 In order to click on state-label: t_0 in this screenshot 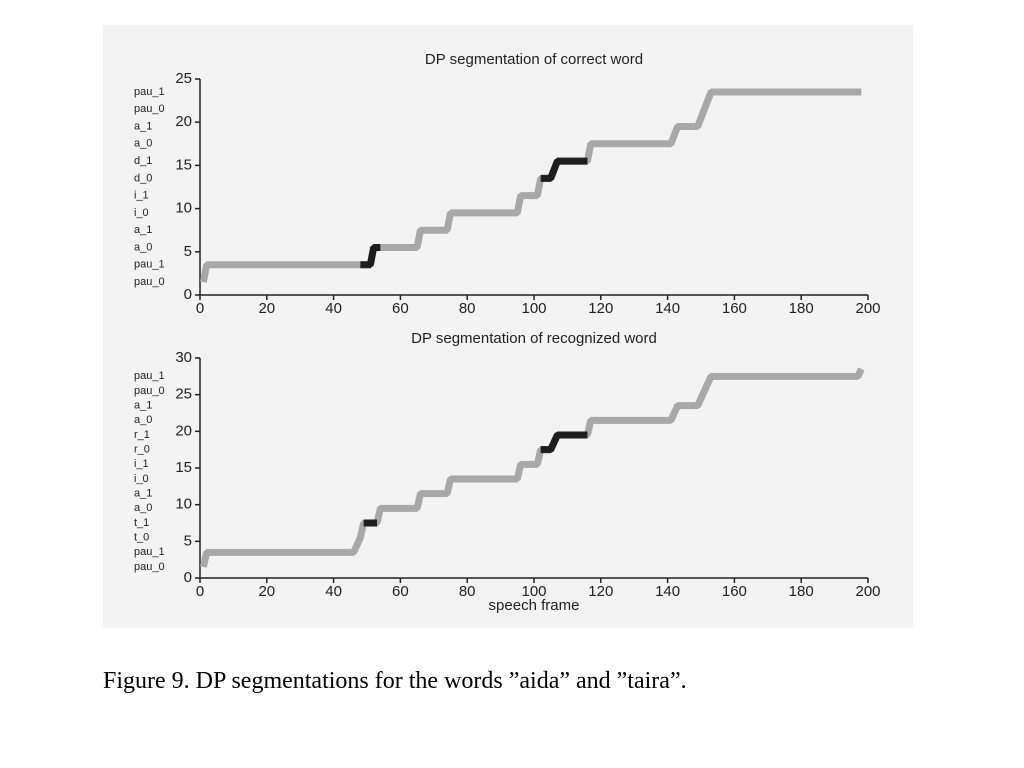, I will do `click(141, 538)`.